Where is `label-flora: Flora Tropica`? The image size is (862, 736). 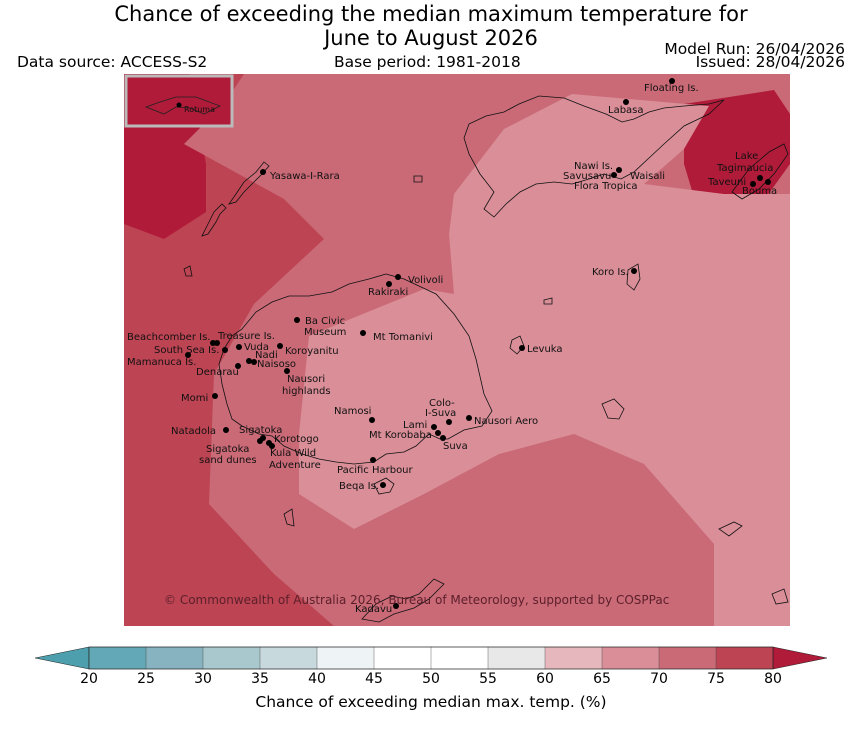
label-flora: Flora Tropica is located at coordinates (605, 186).